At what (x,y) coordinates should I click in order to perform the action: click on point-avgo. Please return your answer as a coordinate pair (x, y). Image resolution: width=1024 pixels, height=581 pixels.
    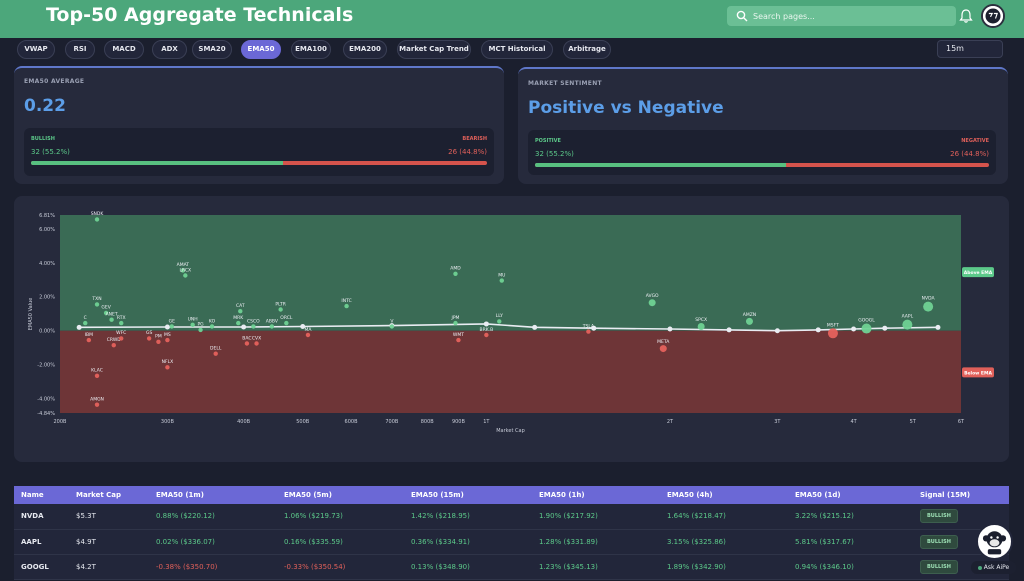
    Looking at the image, I should click on (652, 303).